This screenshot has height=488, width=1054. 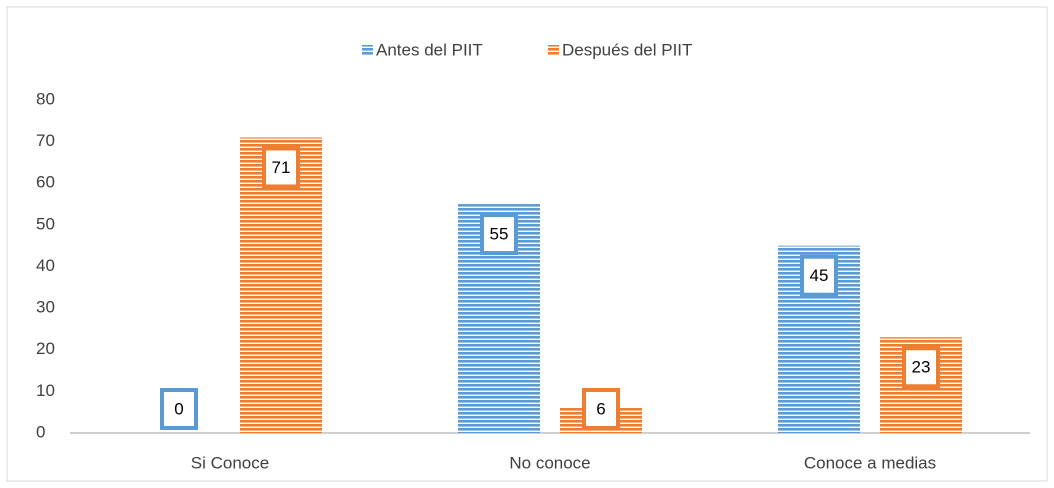 I want to click on data-label: 0, so click(x=178, y=408).